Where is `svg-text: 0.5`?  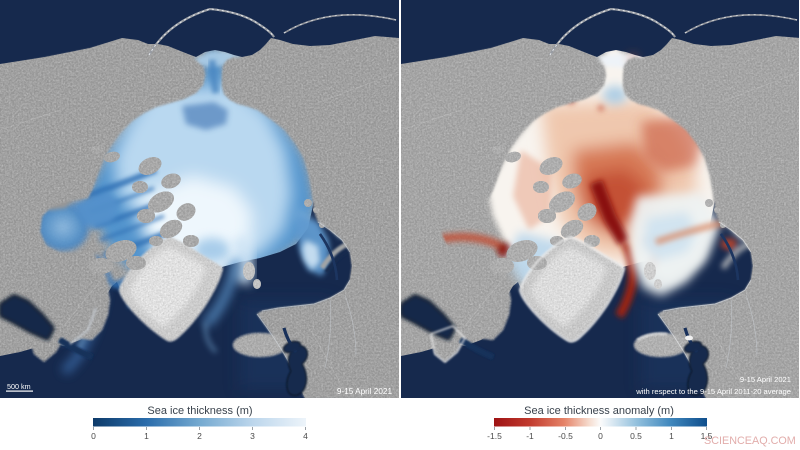
svg-text: 0.5 is located at coordinates (636, 436).